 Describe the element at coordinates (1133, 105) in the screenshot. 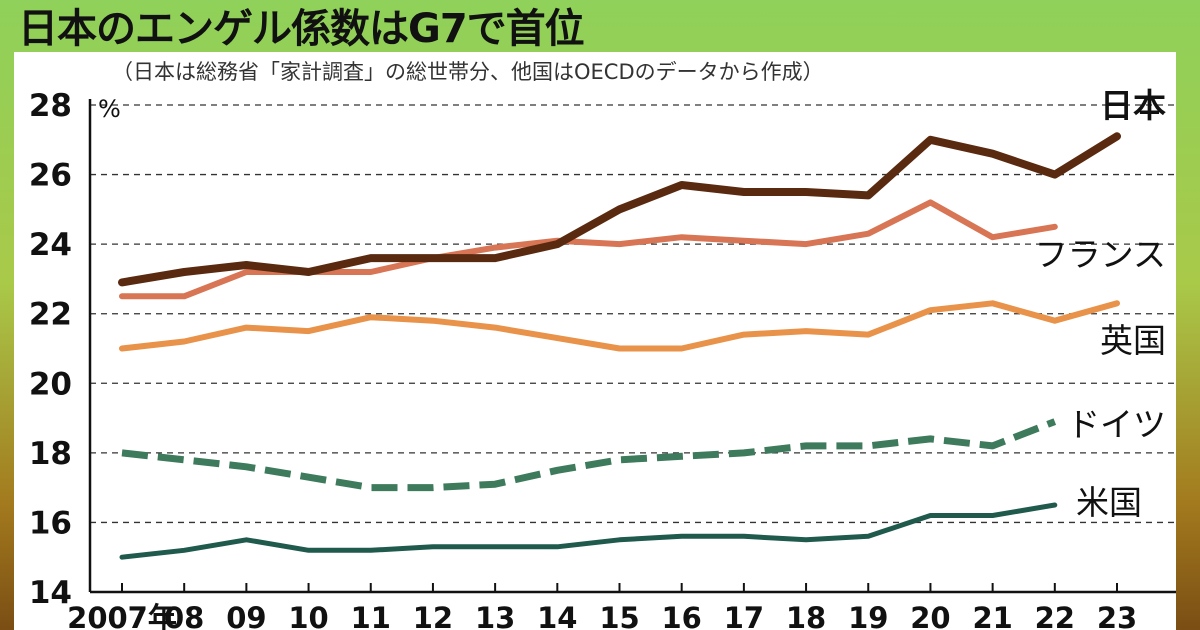

I see `series-label: 日本` at that location.